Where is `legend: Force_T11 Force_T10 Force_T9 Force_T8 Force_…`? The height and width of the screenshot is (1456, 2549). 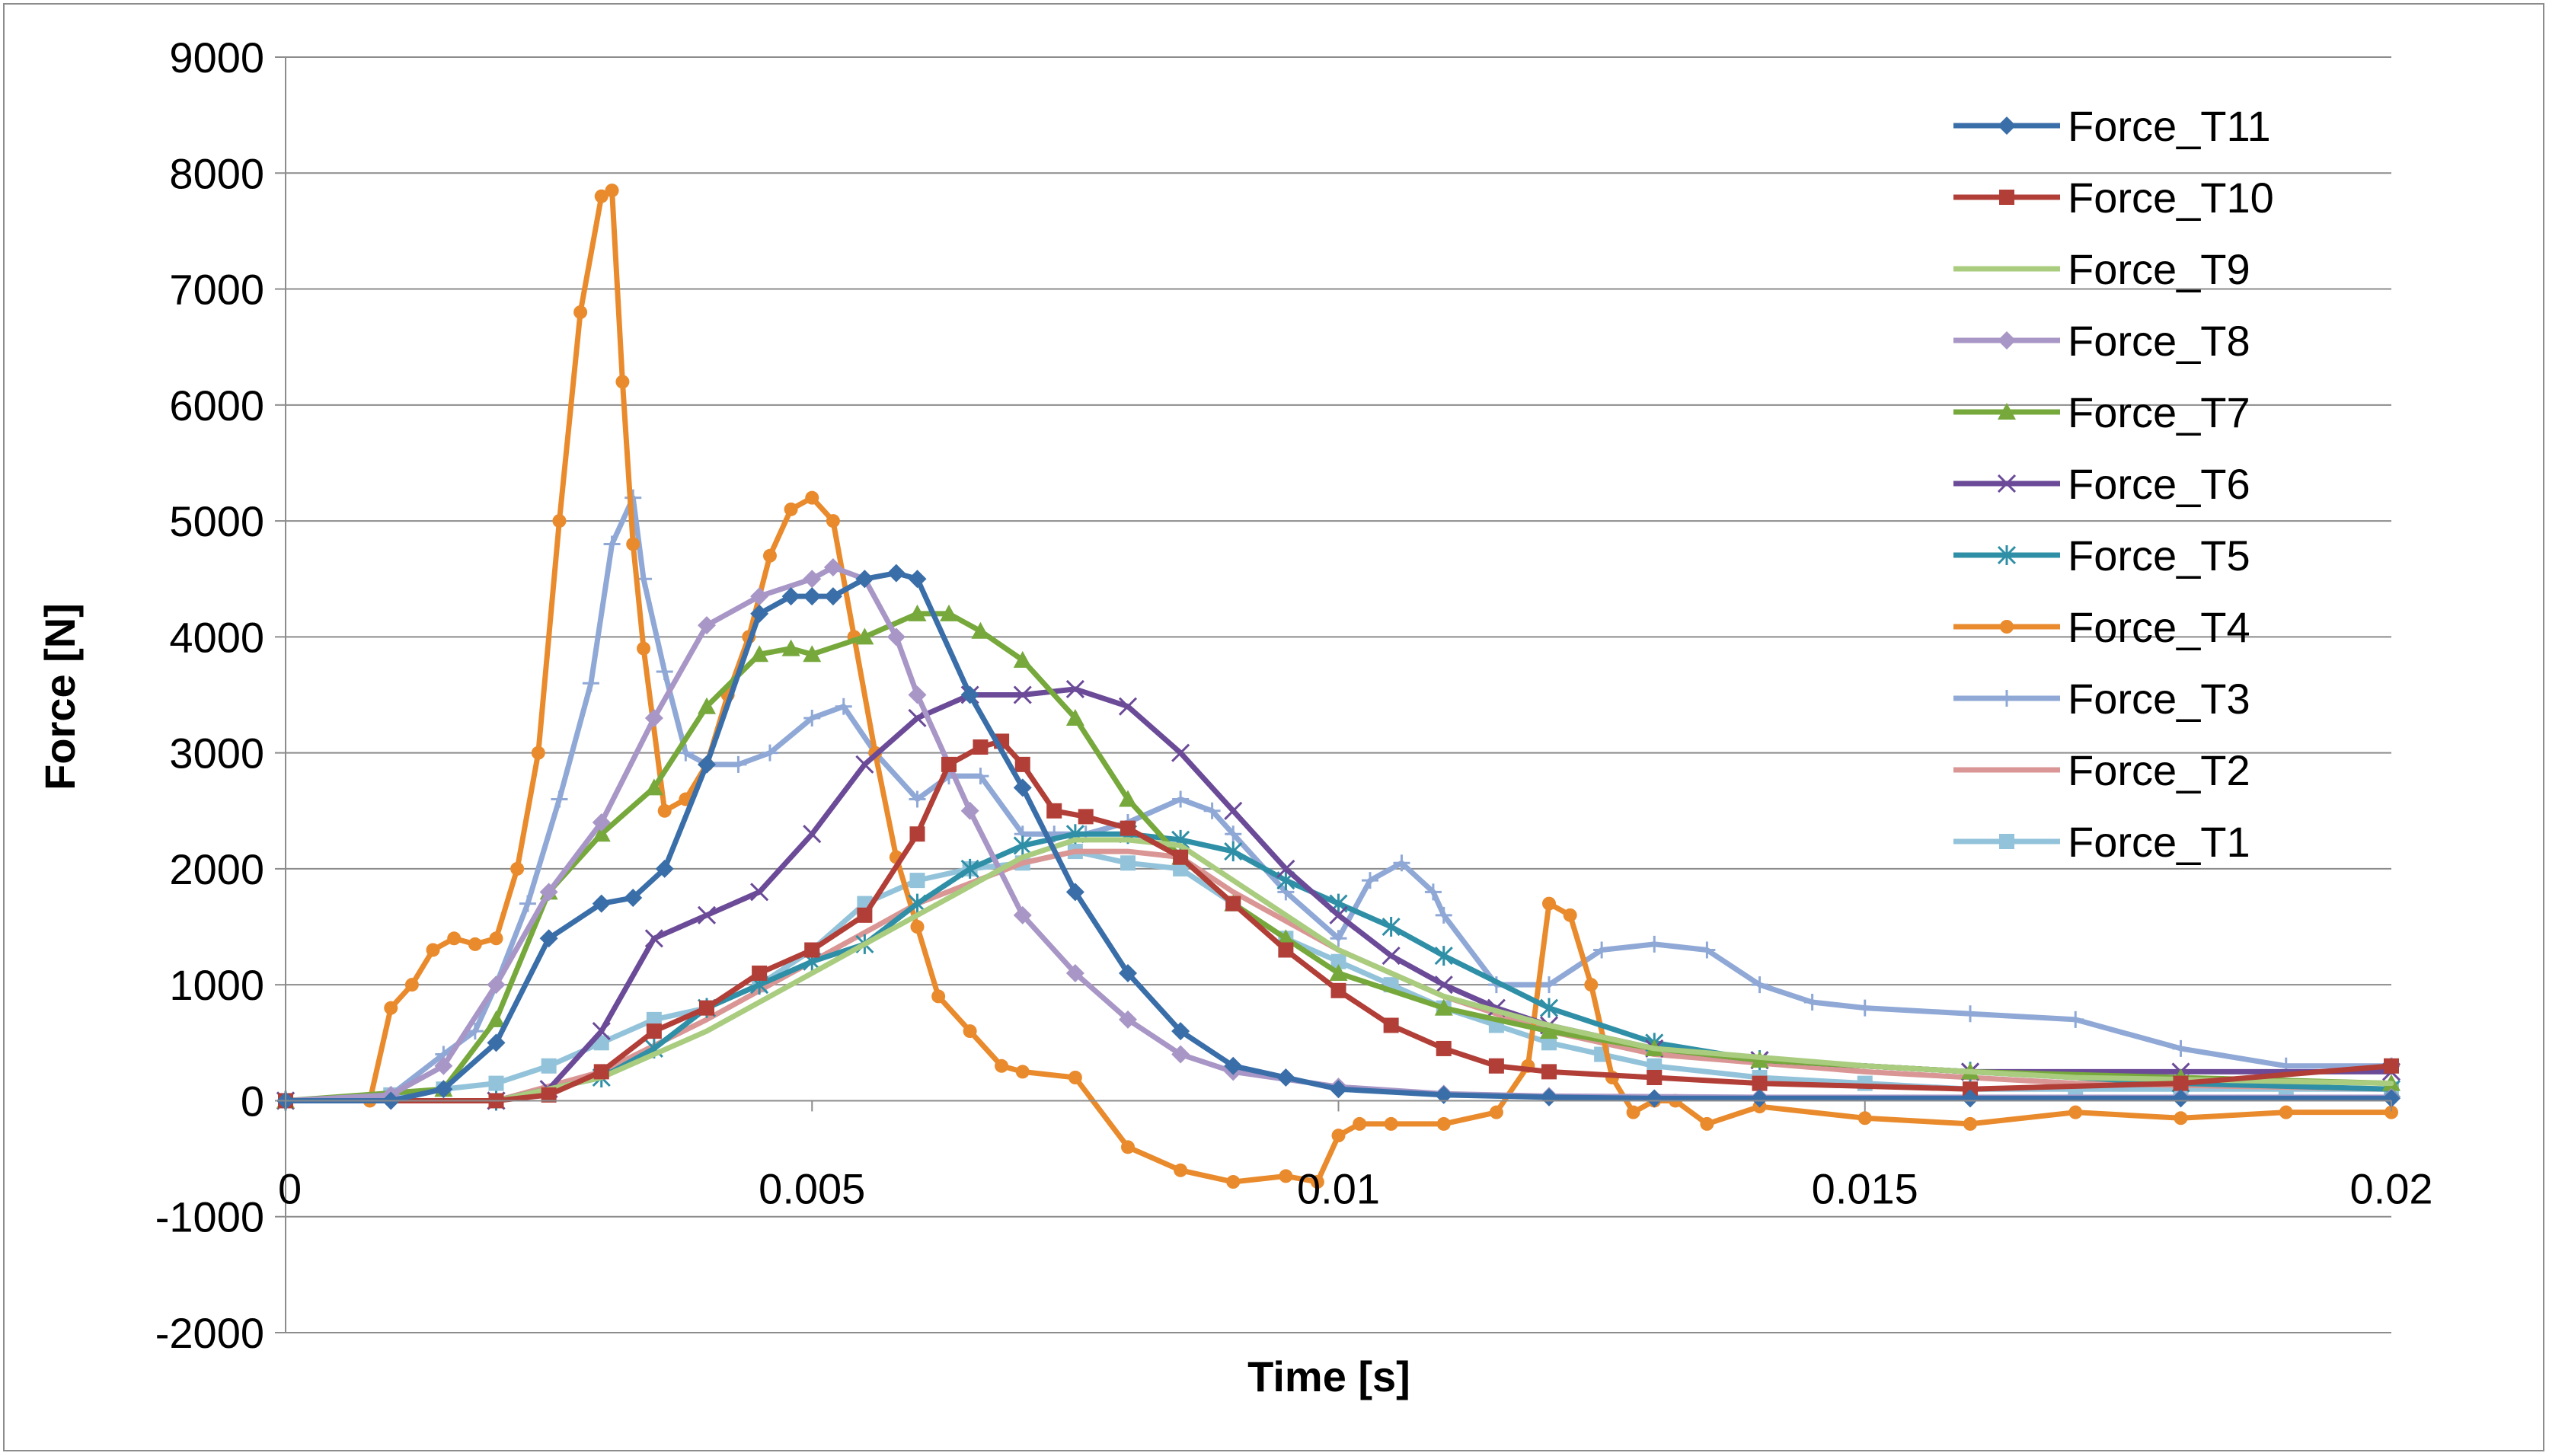 legend: Force_T11 Force_T10 Force_T9 Force_T8 Force_… is located at coordinates (2113, 484).